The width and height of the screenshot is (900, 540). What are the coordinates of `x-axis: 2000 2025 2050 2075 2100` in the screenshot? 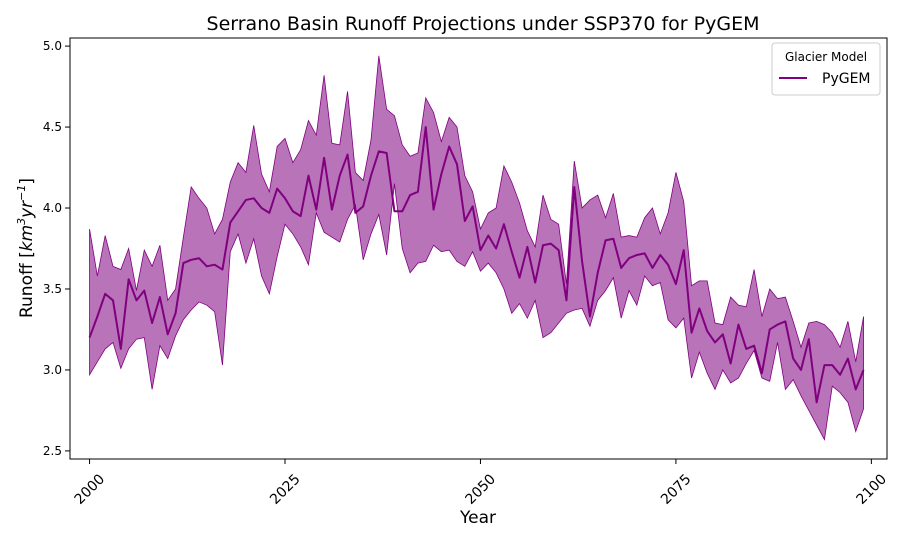 It's located at (481, 483).